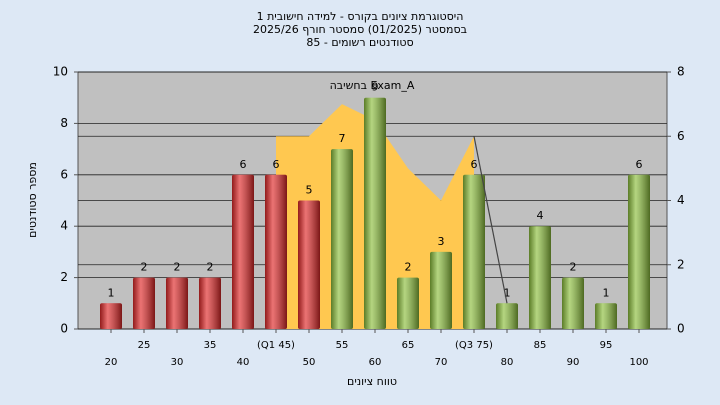 This screenshot has width=720, height=405. I want to click on line, so click(490, 220).